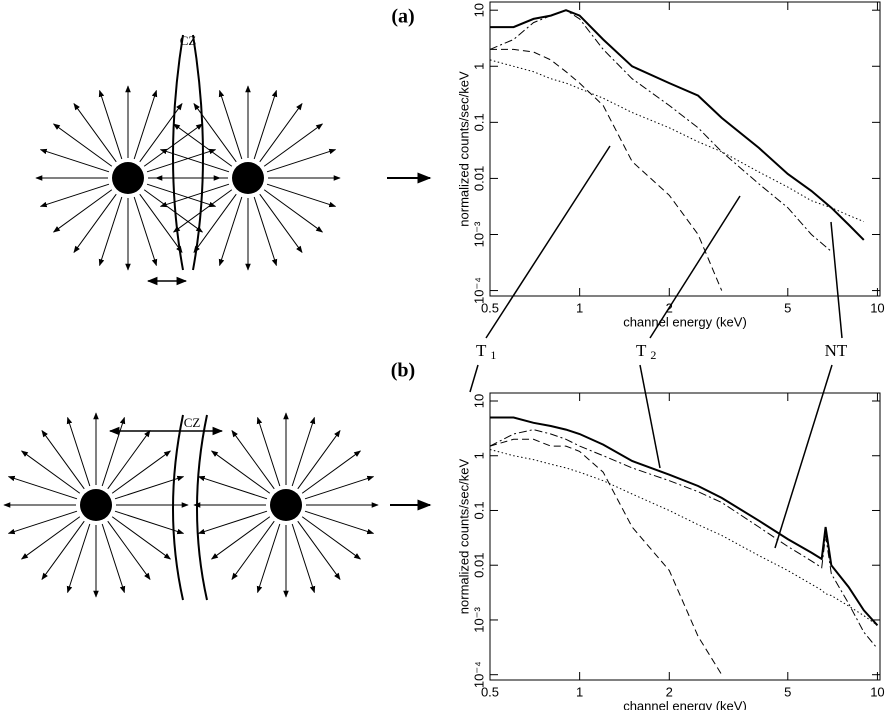 The image size is (894, 715). Describe the element at coordinates (402, 17) in the screenshot. I see `panel-label: (a)` at that location.